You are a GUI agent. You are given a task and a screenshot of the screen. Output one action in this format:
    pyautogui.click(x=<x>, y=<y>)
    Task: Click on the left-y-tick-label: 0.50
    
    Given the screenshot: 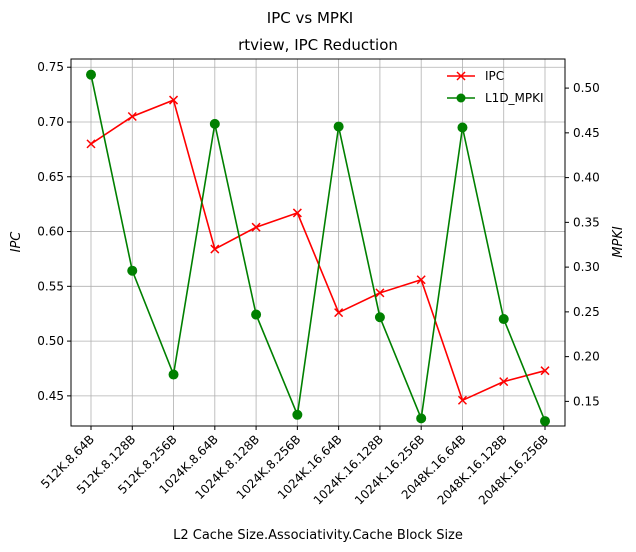 What is the action you would take?
    pyautogui.click(x=50, y=341)
    